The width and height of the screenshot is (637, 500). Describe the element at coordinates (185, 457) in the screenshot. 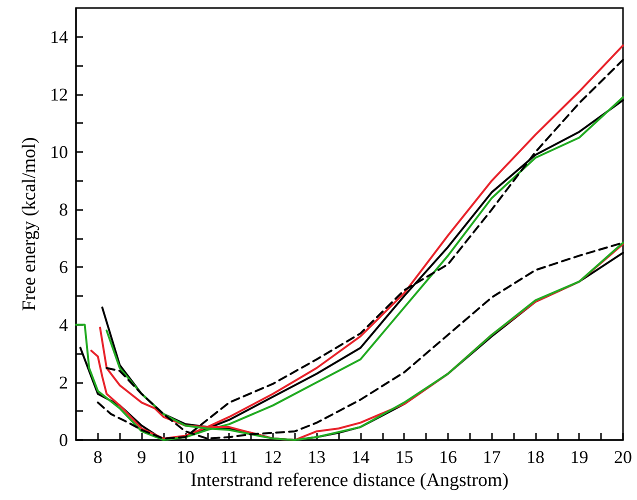

I see `x-tick-label: 10` at that location.